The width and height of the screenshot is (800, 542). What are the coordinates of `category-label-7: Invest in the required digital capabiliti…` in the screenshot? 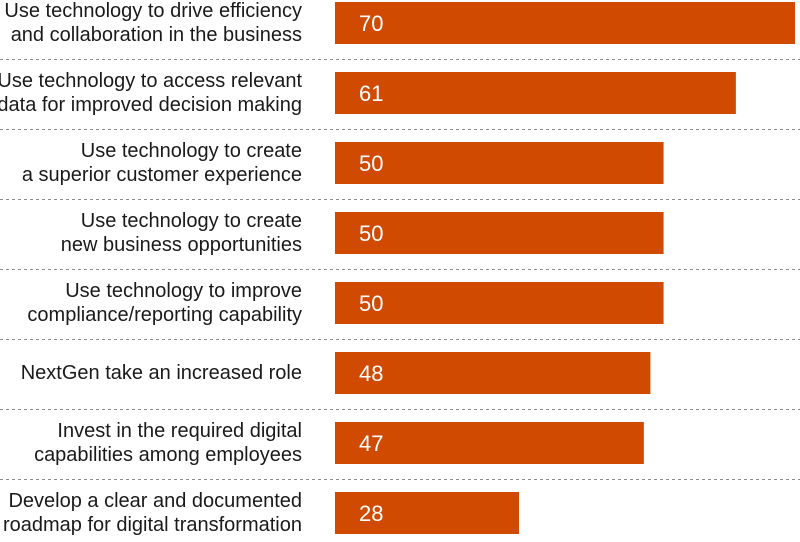 It's located at (168, 443).